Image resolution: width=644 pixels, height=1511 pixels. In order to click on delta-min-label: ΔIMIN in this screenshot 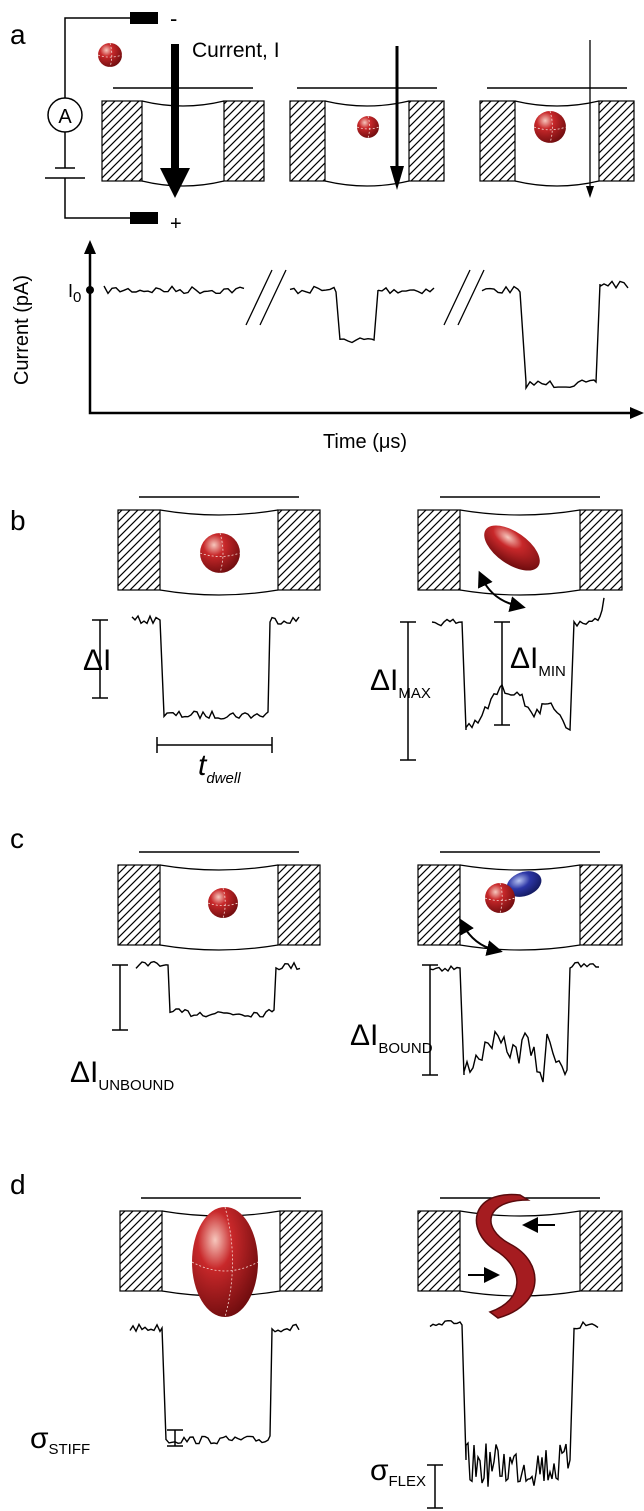, I will do `click(538, 661)`.